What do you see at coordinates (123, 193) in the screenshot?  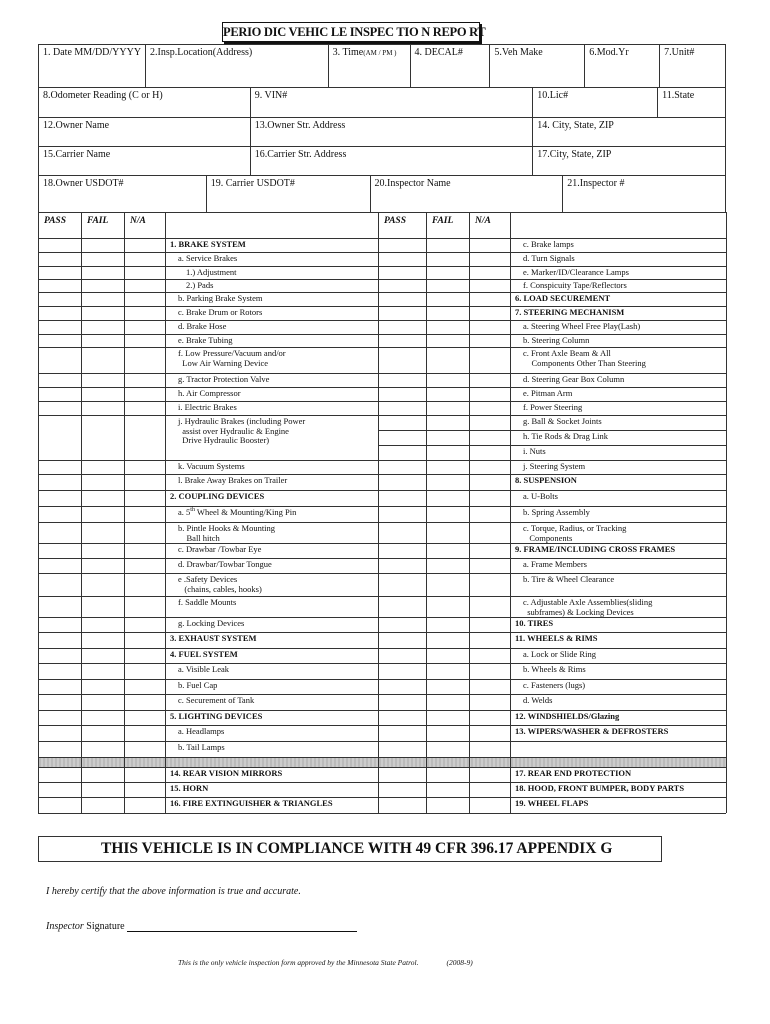 I see `header-field: 18.Owner USDOT#` at bounding box center [123, 193].